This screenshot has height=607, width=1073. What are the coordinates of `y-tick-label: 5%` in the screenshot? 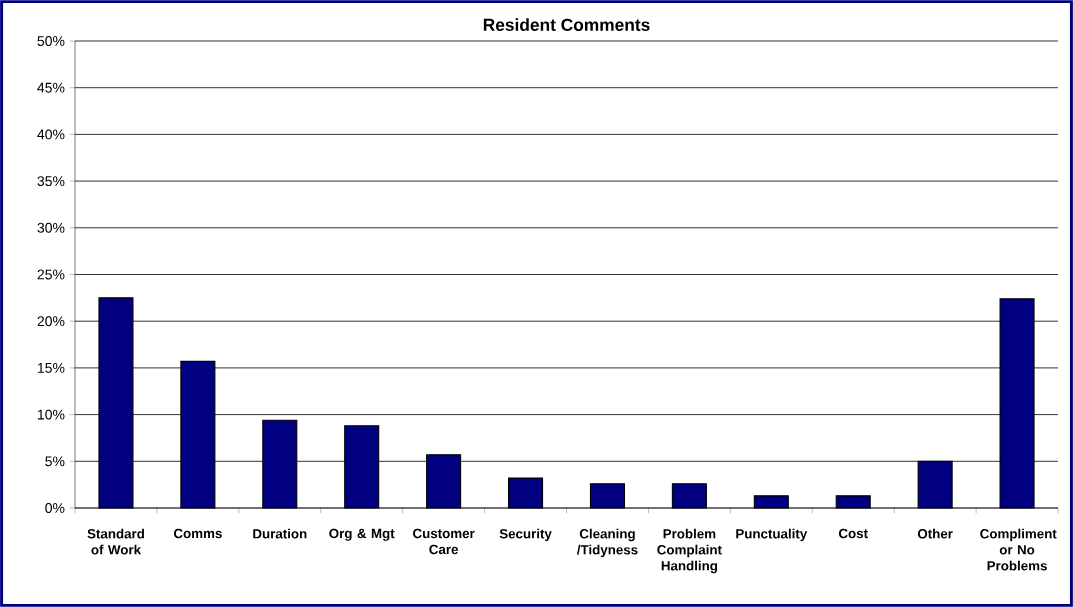 It's located at (55, 461).